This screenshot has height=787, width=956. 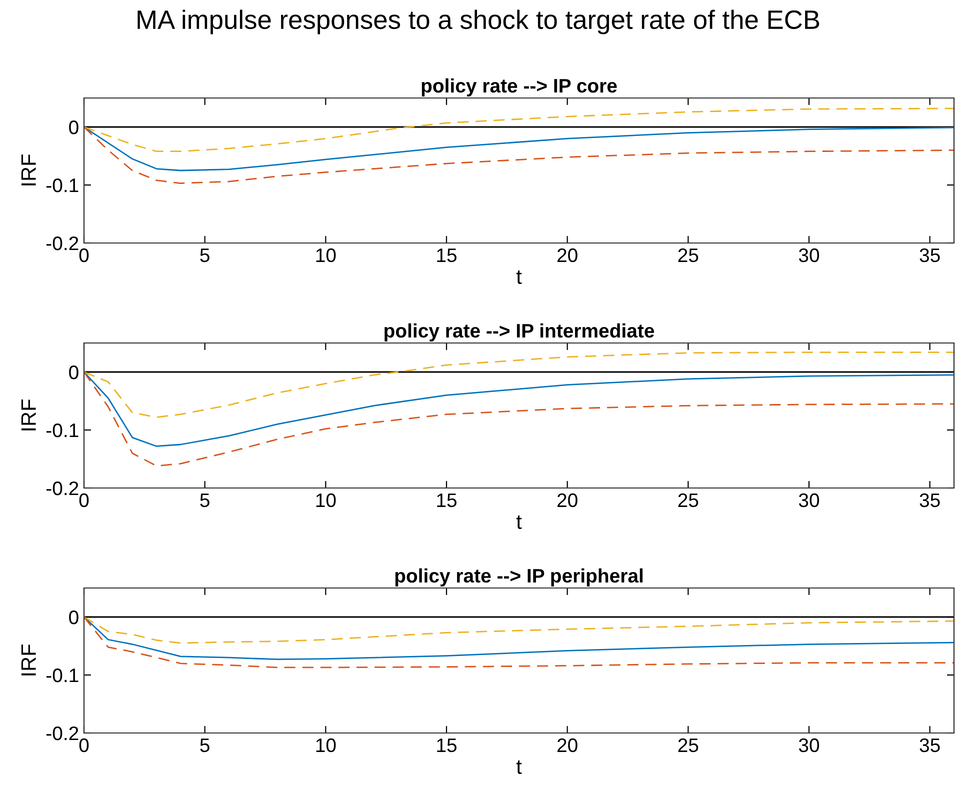 I want to click on chart-title: policy rate --> IP core, so click(x=519, y=87).